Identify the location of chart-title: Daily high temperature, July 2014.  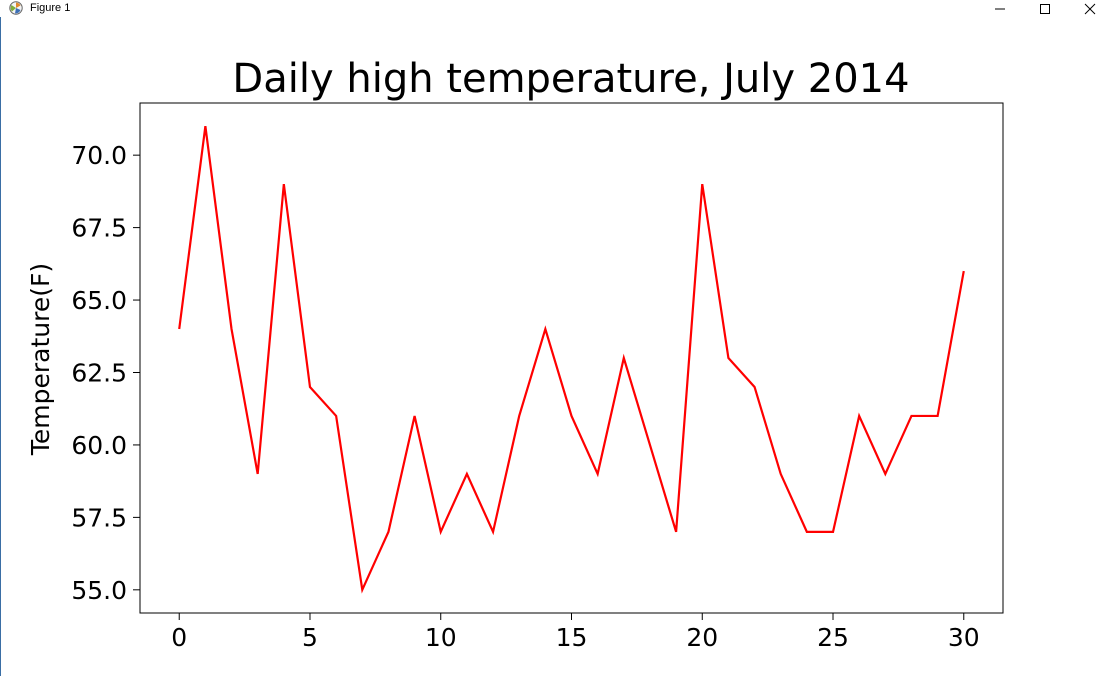
(570, 79).